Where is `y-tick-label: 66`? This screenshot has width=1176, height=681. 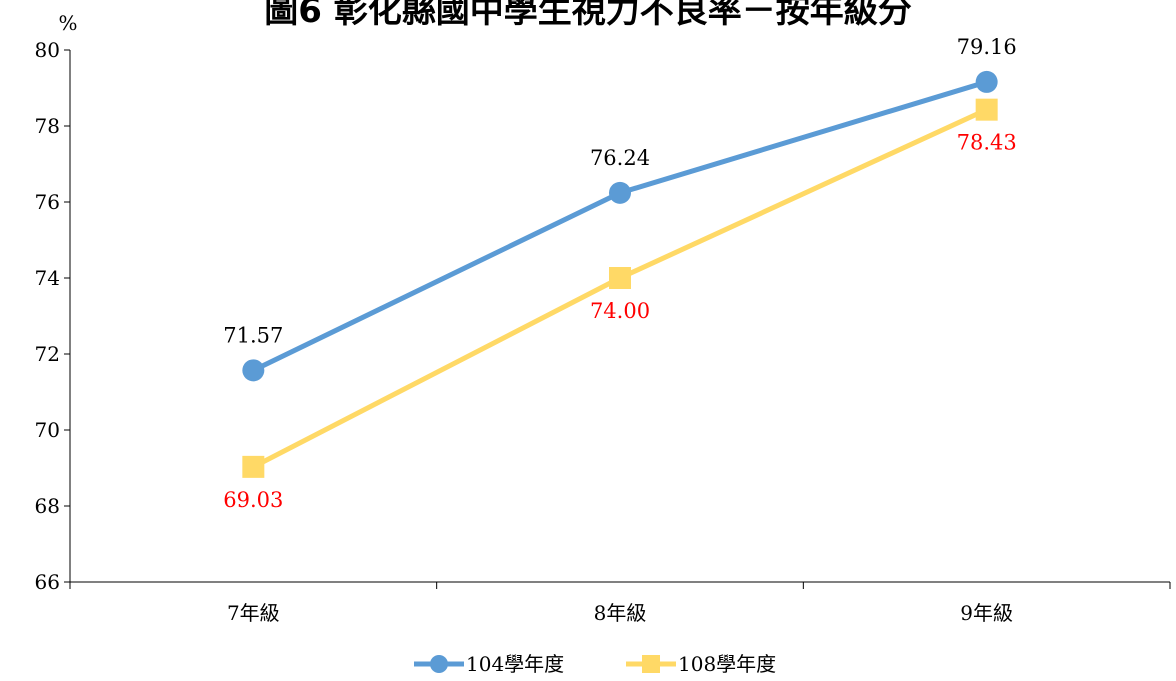 y-tick-label: 66 is located at coordinates (47, 582).